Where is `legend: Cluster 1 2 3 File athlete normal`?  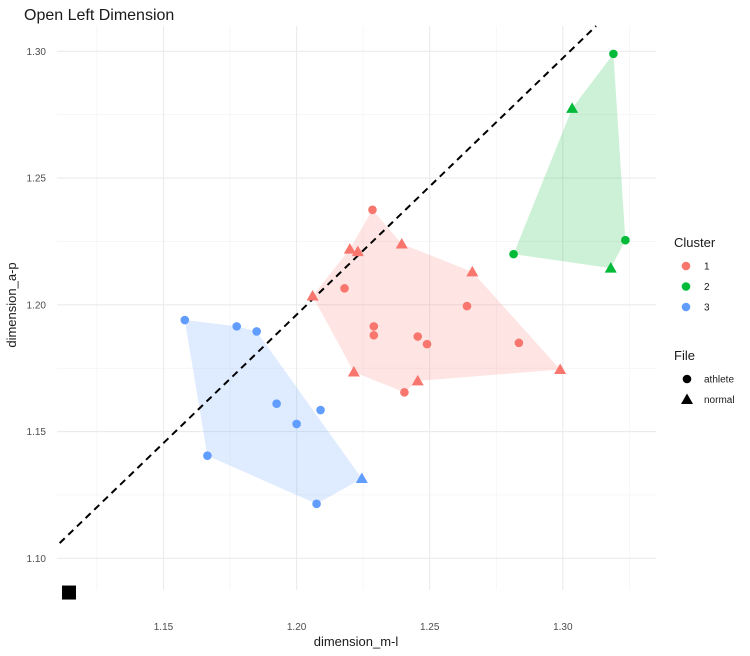 legend: Cluster 1 2 3 File athlete normal is located at coordinates (704, 320).